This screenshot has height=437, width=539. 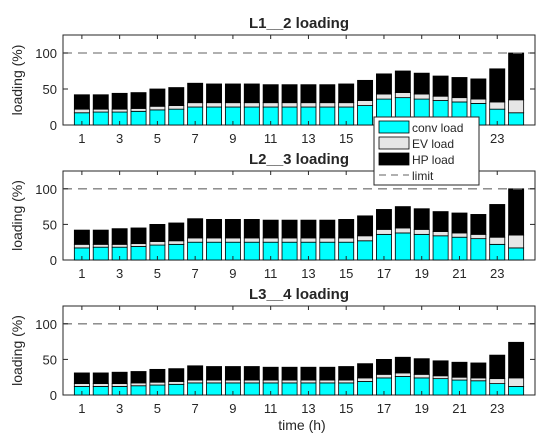 I want to click on y-tick-label: 100, so click(x=46, y=189).